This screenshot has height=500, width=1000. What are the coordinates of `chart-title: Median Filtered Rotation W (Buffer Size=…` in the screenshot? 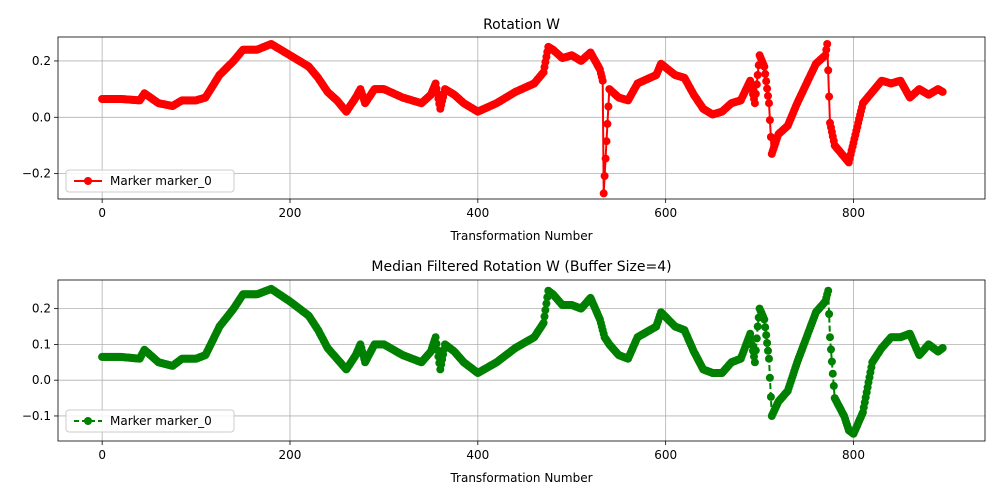 It's located at (521, 267).